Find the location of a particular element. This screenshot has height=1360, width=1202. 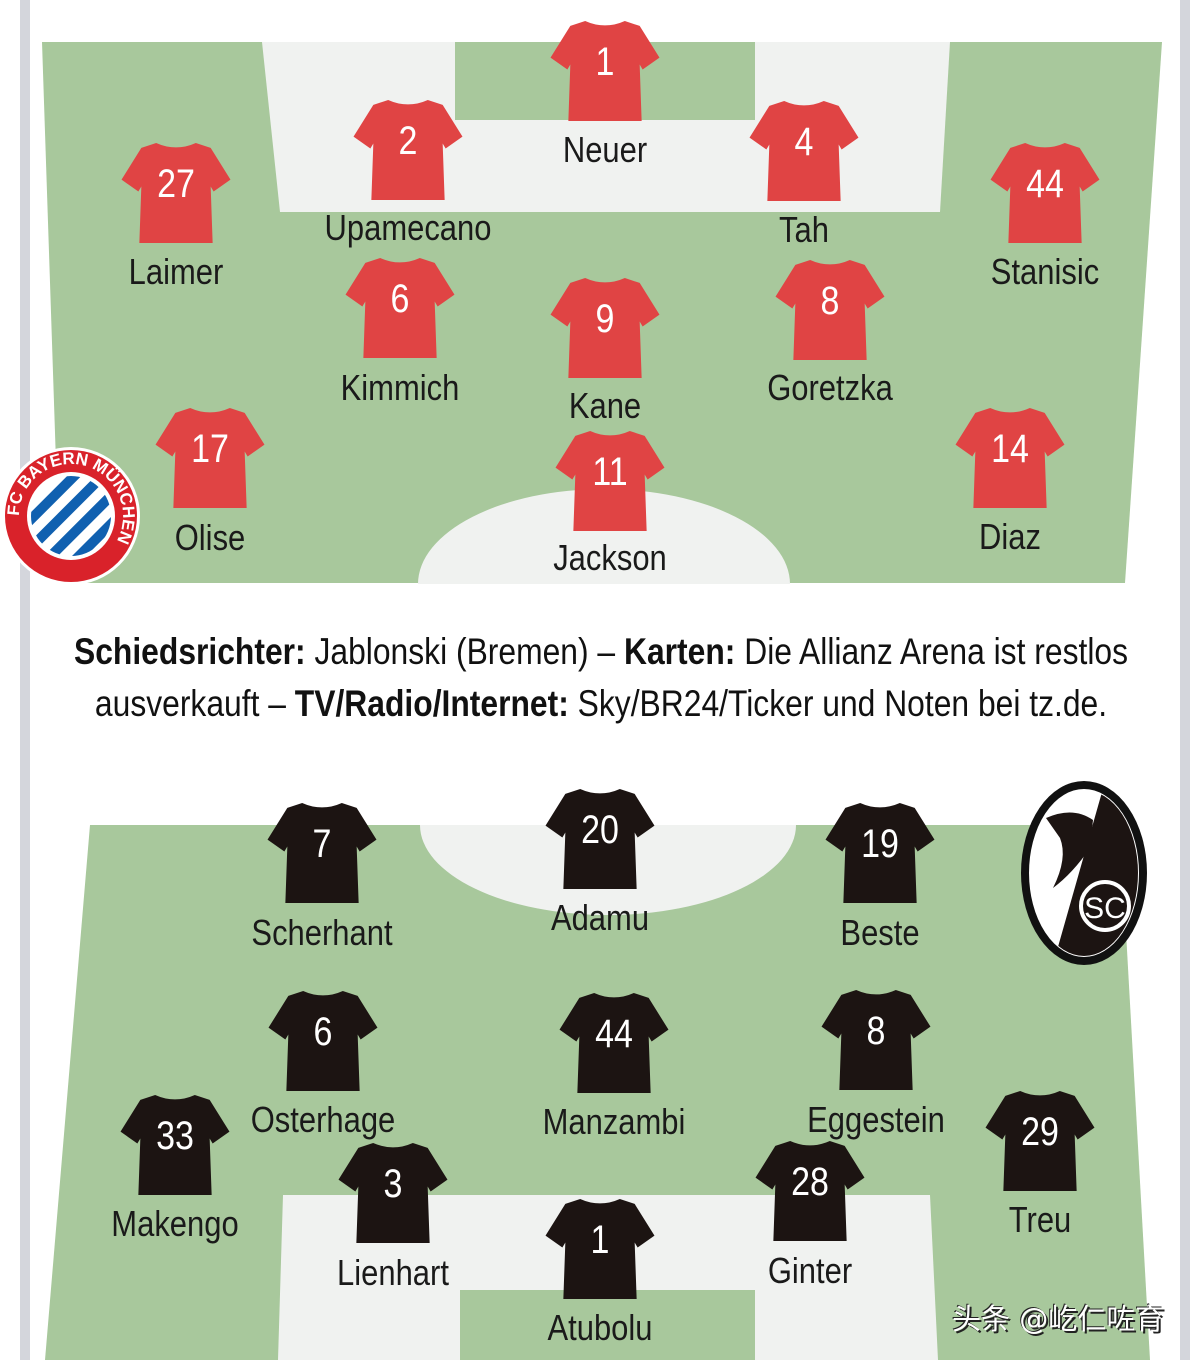

player-name: Neuer is located at coordinates (605, 149).